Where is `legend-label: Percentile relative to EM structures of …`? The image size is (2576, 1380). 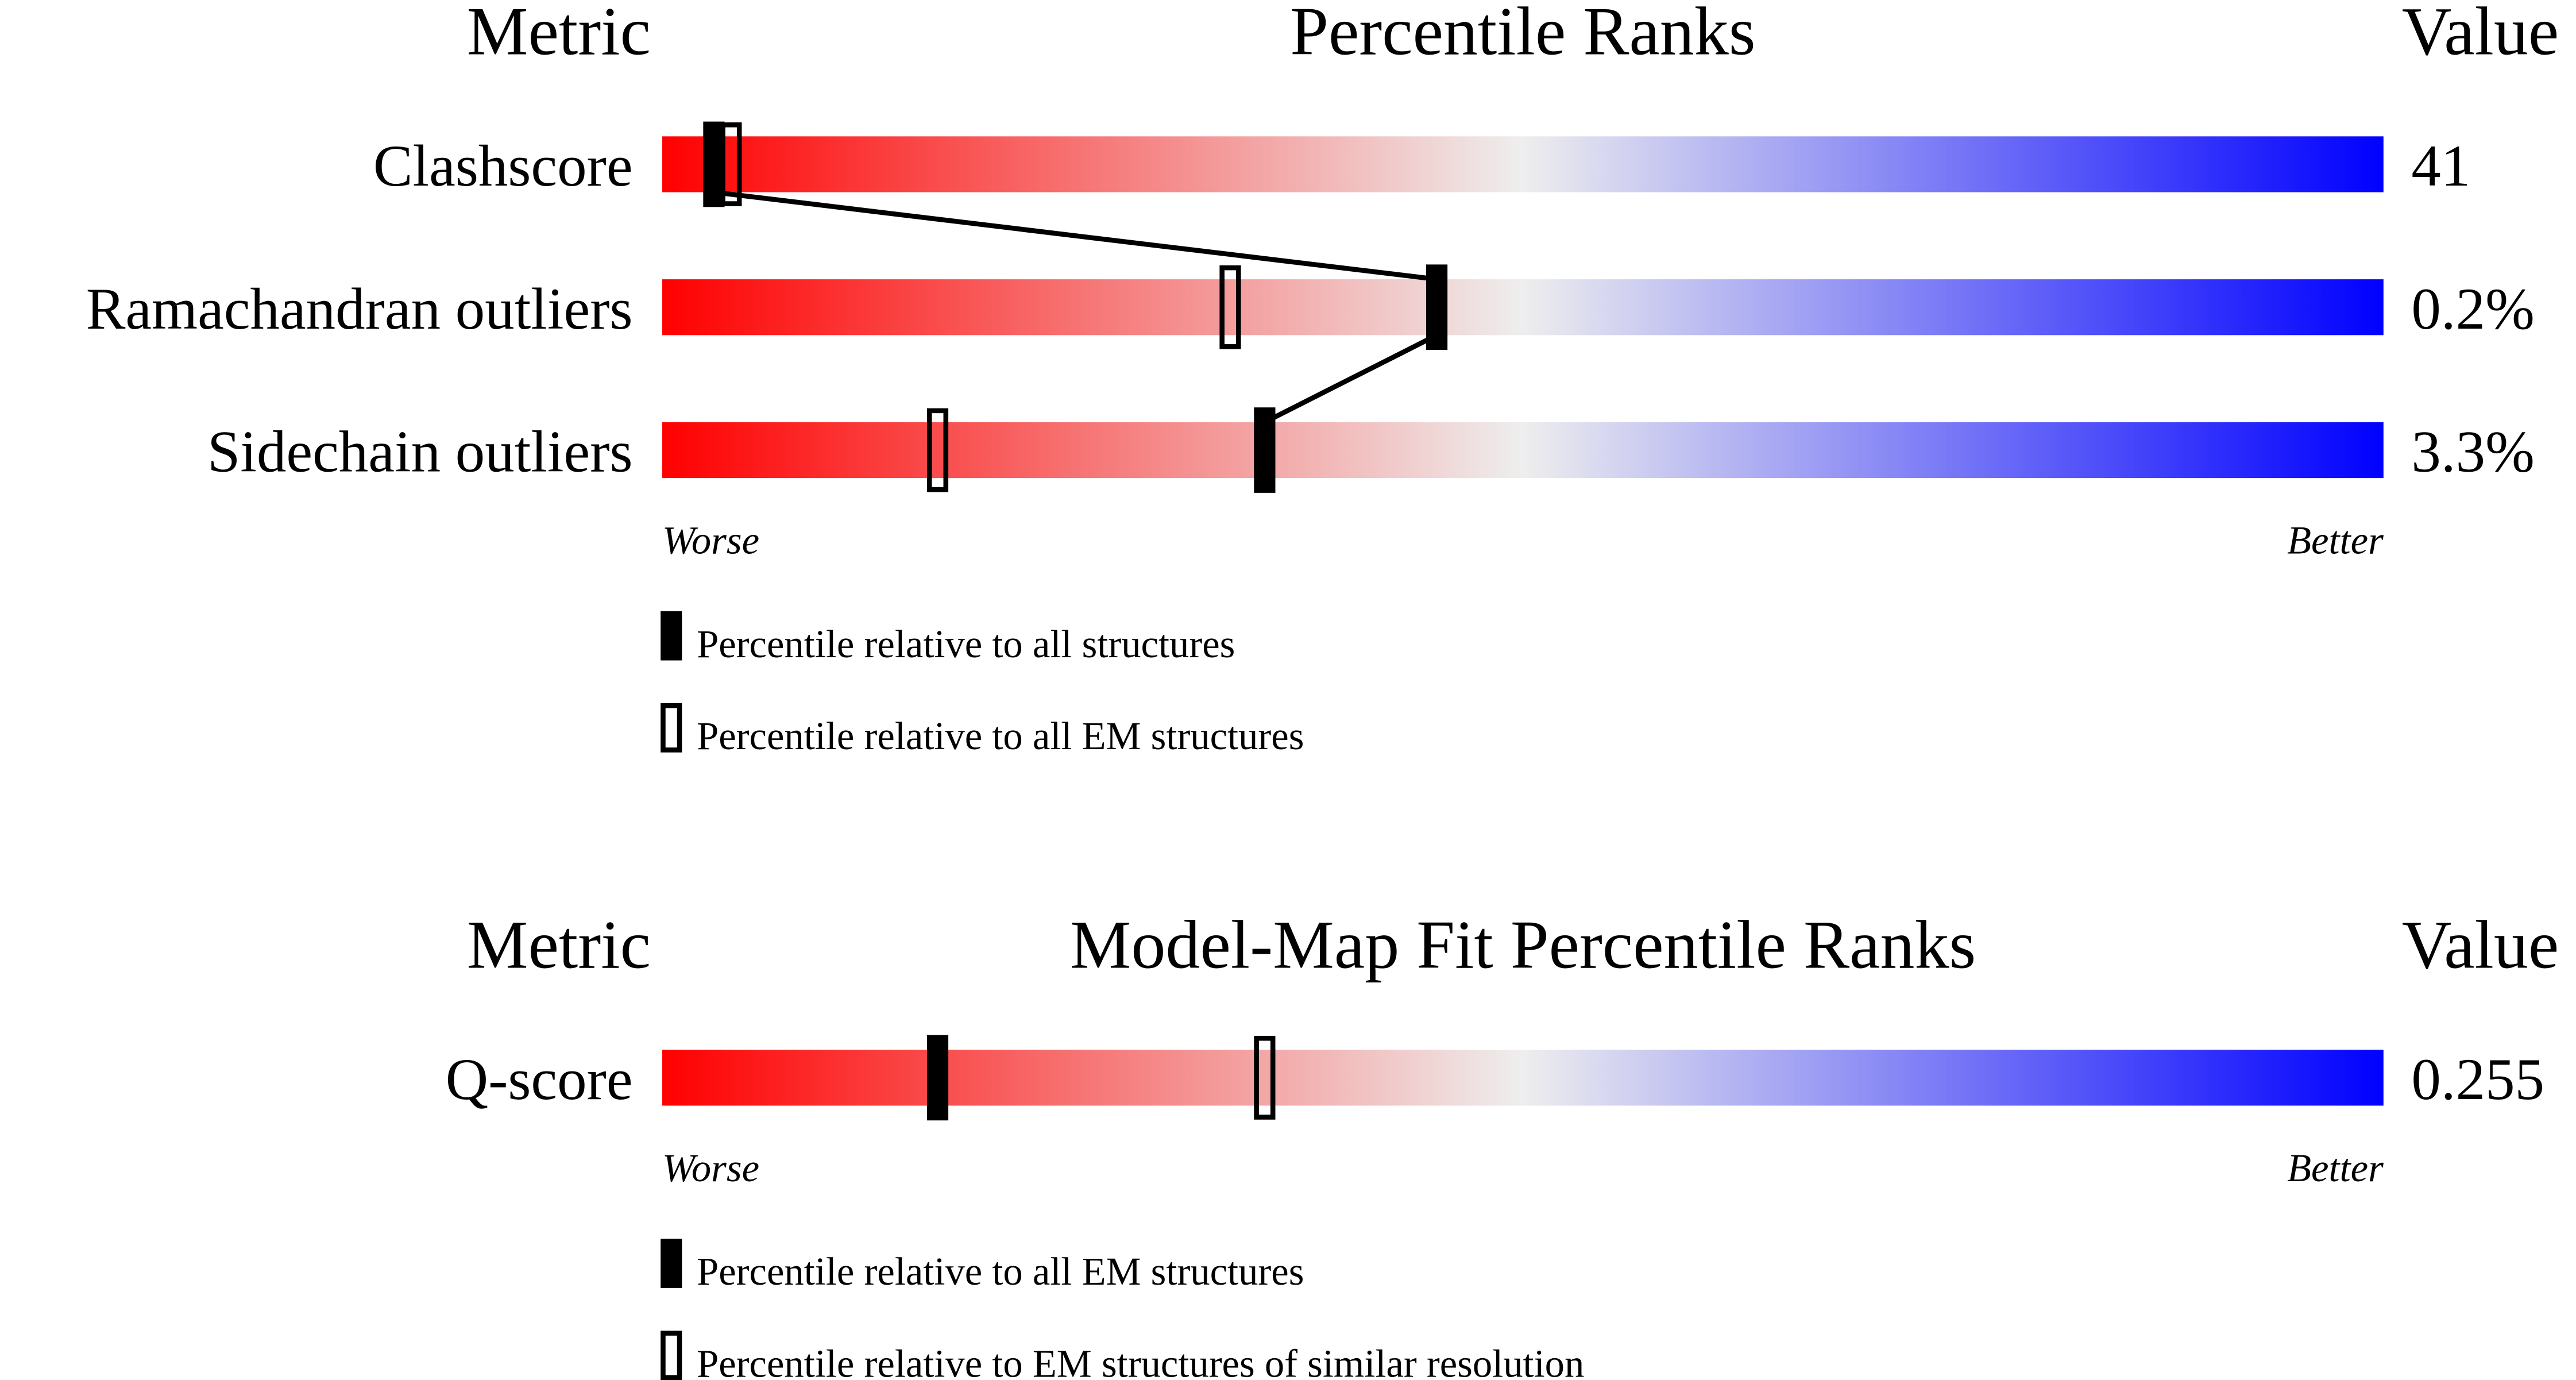 legend-label: Percentile relative to EM structures of … is located at coordinates (1140, 1361).